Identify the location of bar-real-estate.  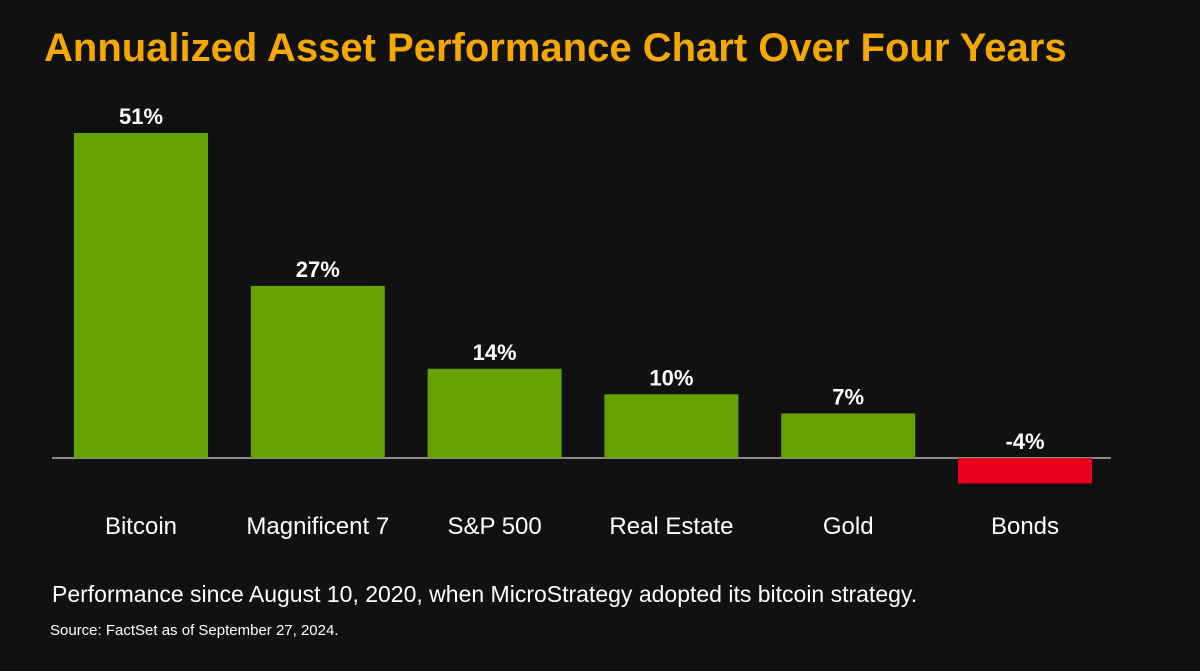
(671, 426).